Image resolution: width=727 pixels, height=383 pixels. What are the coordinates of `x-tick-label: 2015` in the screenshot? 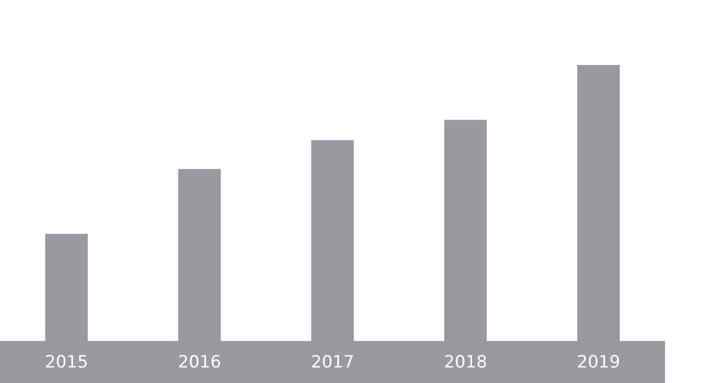 It's located at (66, 362).